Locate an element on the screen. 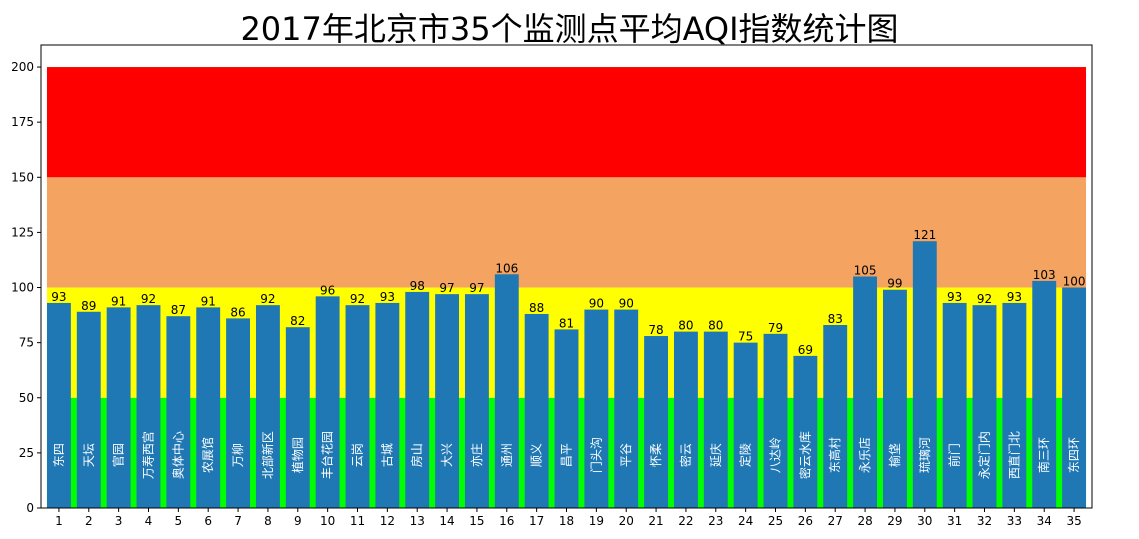  category-label-27: 东高村 is located at coordinates (834, 455).